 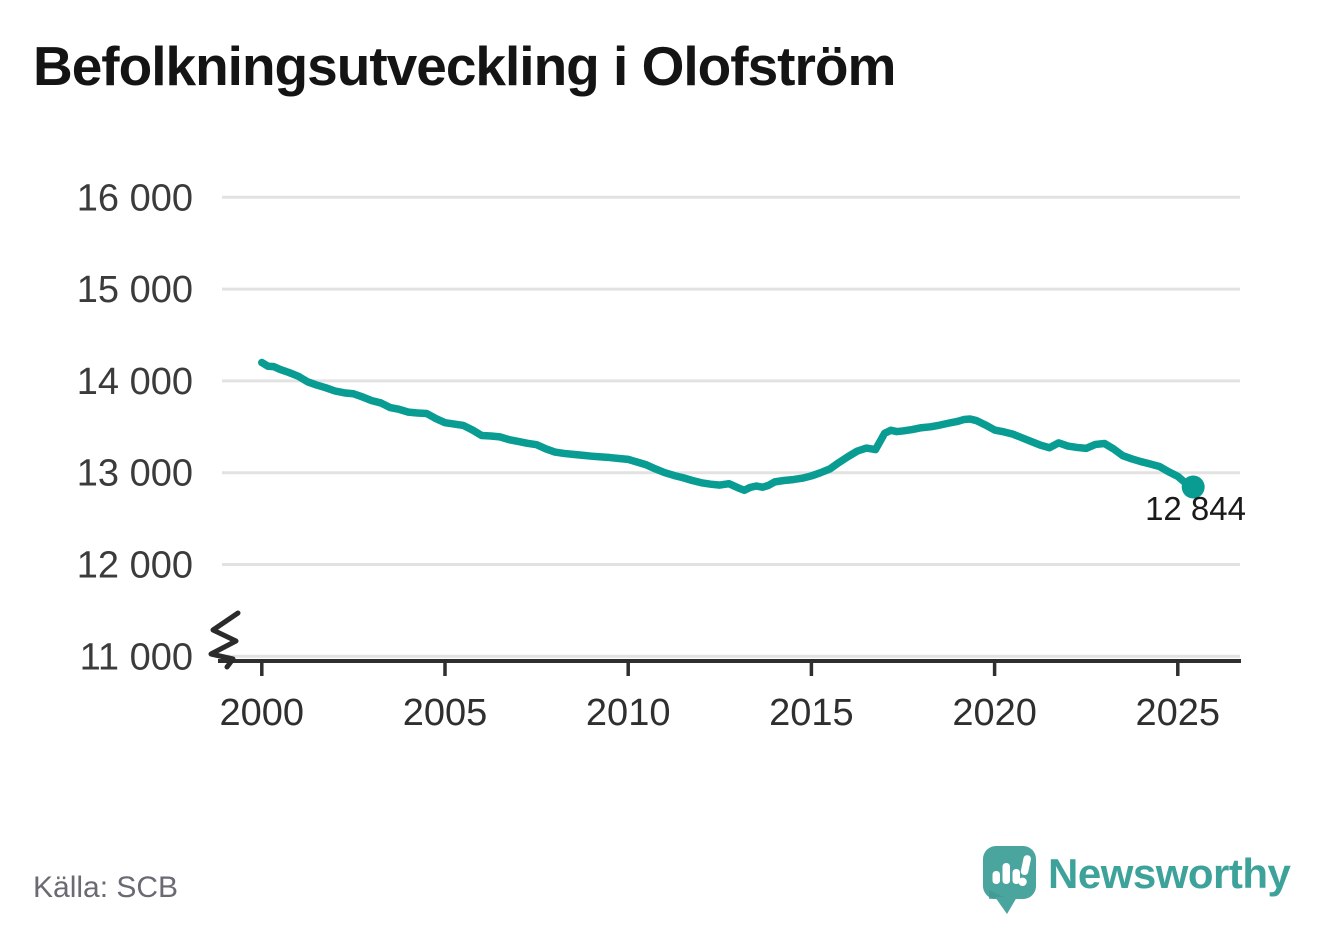 What do you see at coordinates (628, 713) in the screenshot?
I see `x-axis-tick-label: 2010` at bounding box center [628, 713].